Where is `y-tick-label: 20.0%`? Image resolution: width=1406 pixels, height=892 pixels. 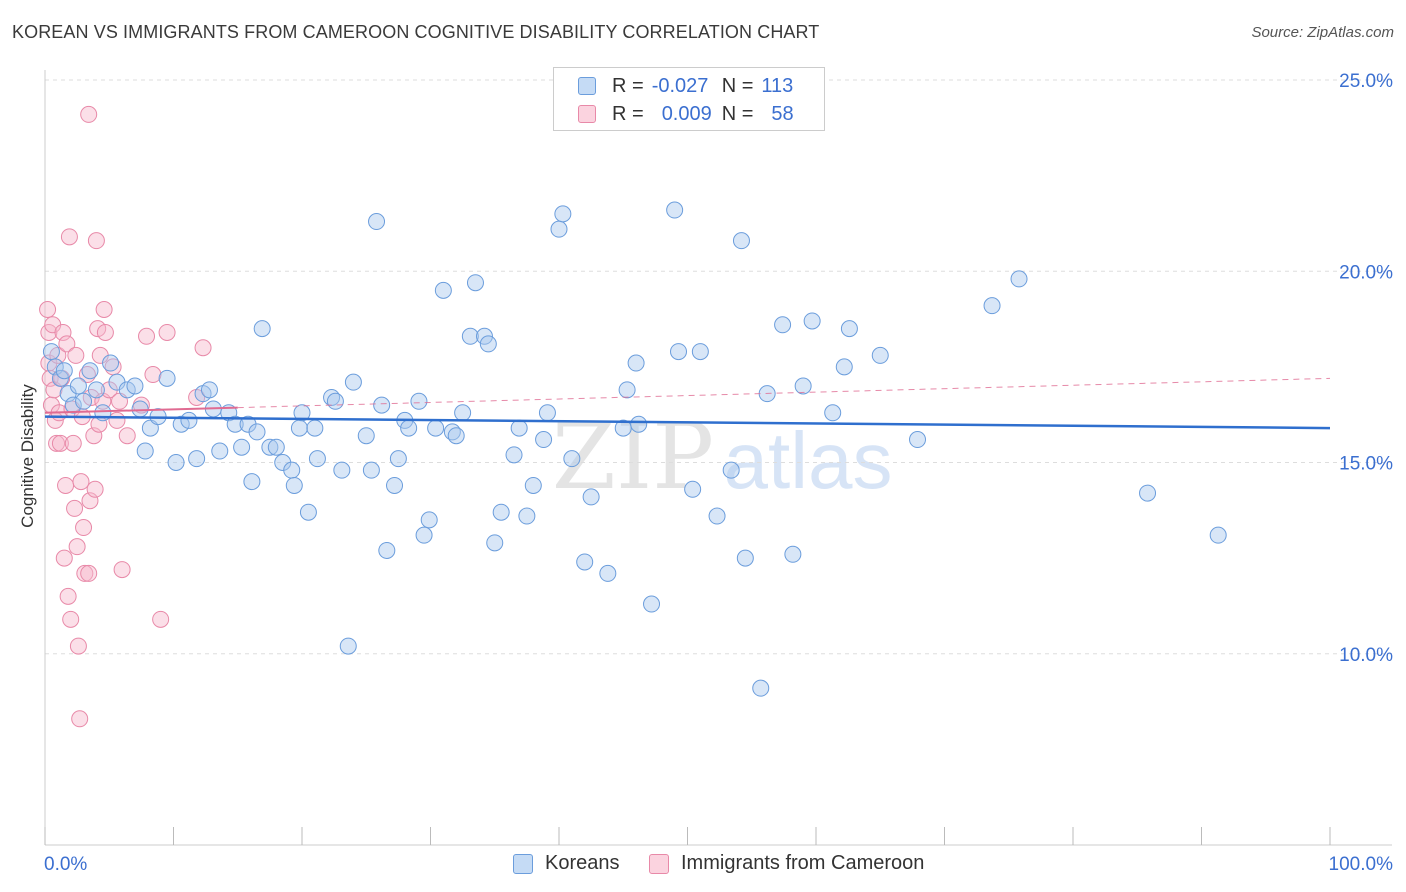
y-tick-label: 20.0% is located at coordinates (1366, 272).